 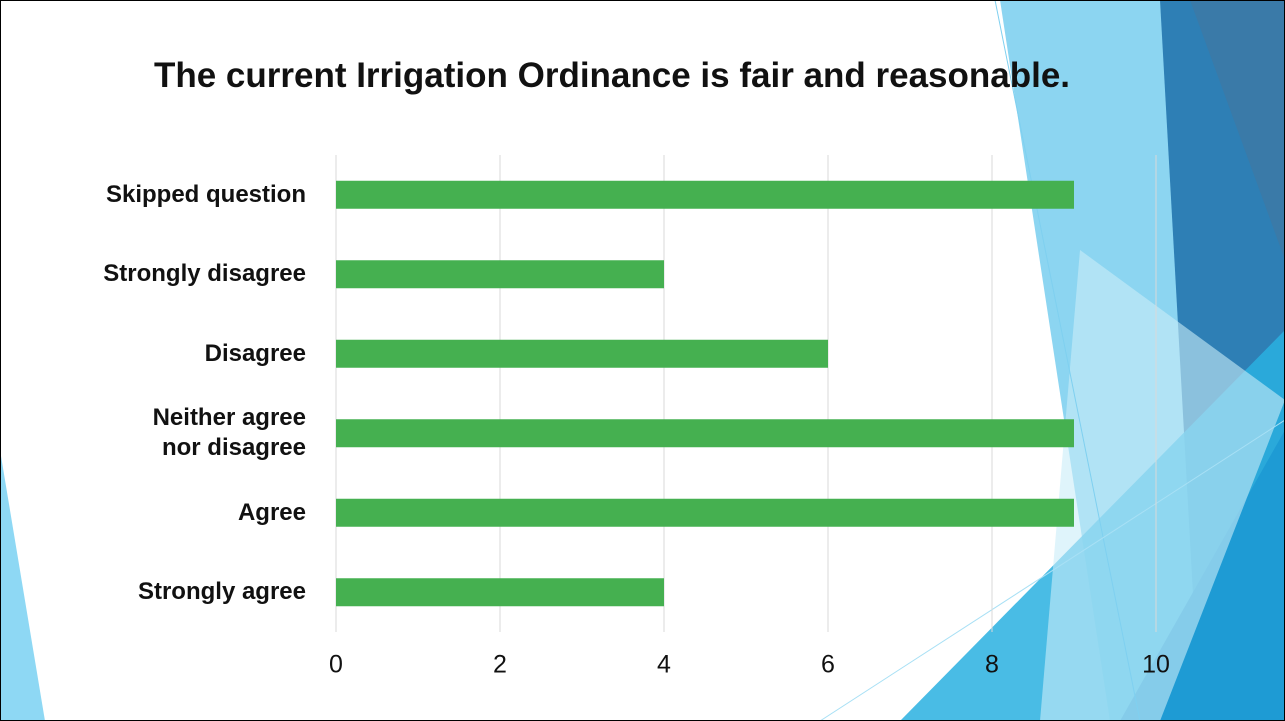 What do you see at coordinates (1156, 664) in the screenshot?
I see `x-tick-label: 10` at bounding box center [1156, 664].